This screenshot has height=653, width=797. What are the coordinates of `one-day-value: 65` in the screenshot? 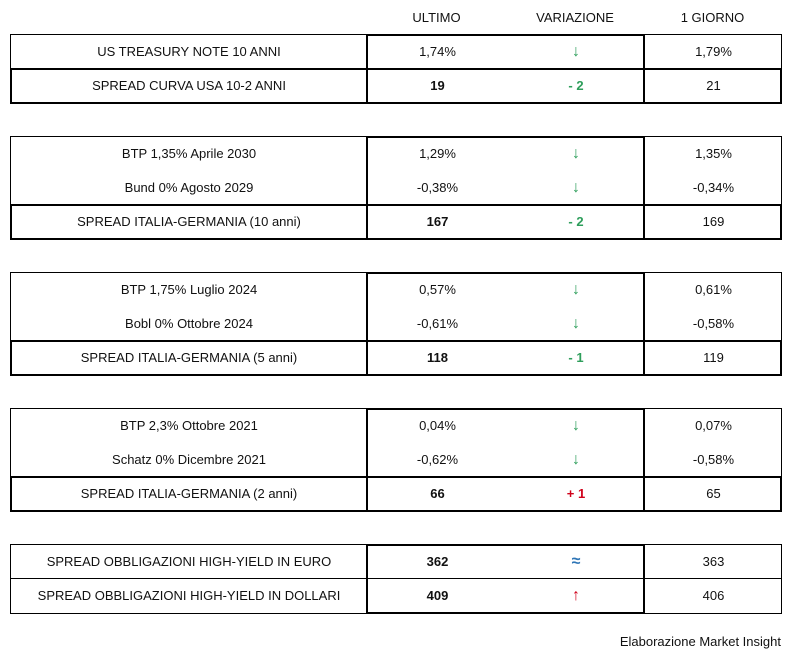 It's located at (713, 493).